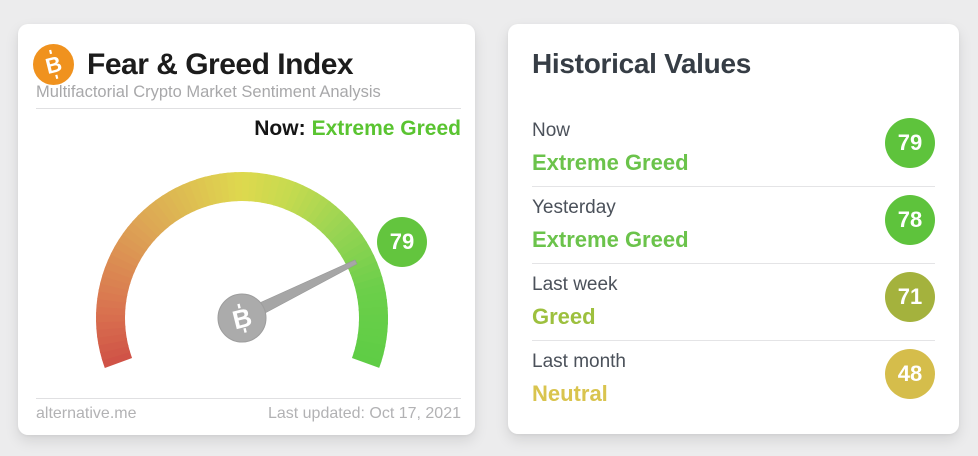 The height and width of the screenshot is (456, 978). I want to click on card-header: B Fear & Greed Index, so click(193, 64).